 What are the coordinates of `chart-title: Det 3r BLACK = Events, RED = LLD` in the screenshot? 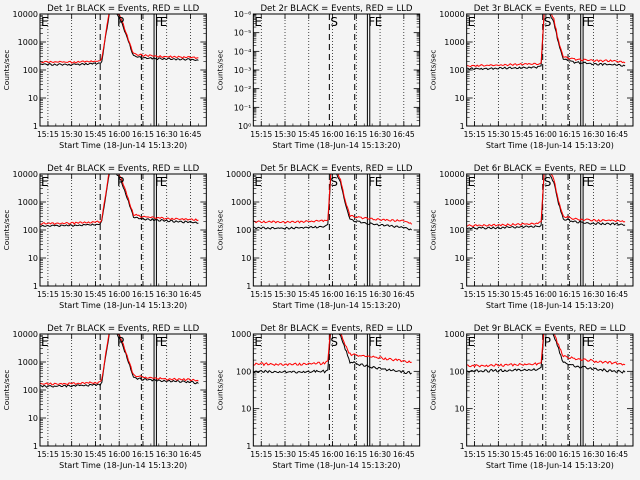 It's located at (550, 9).